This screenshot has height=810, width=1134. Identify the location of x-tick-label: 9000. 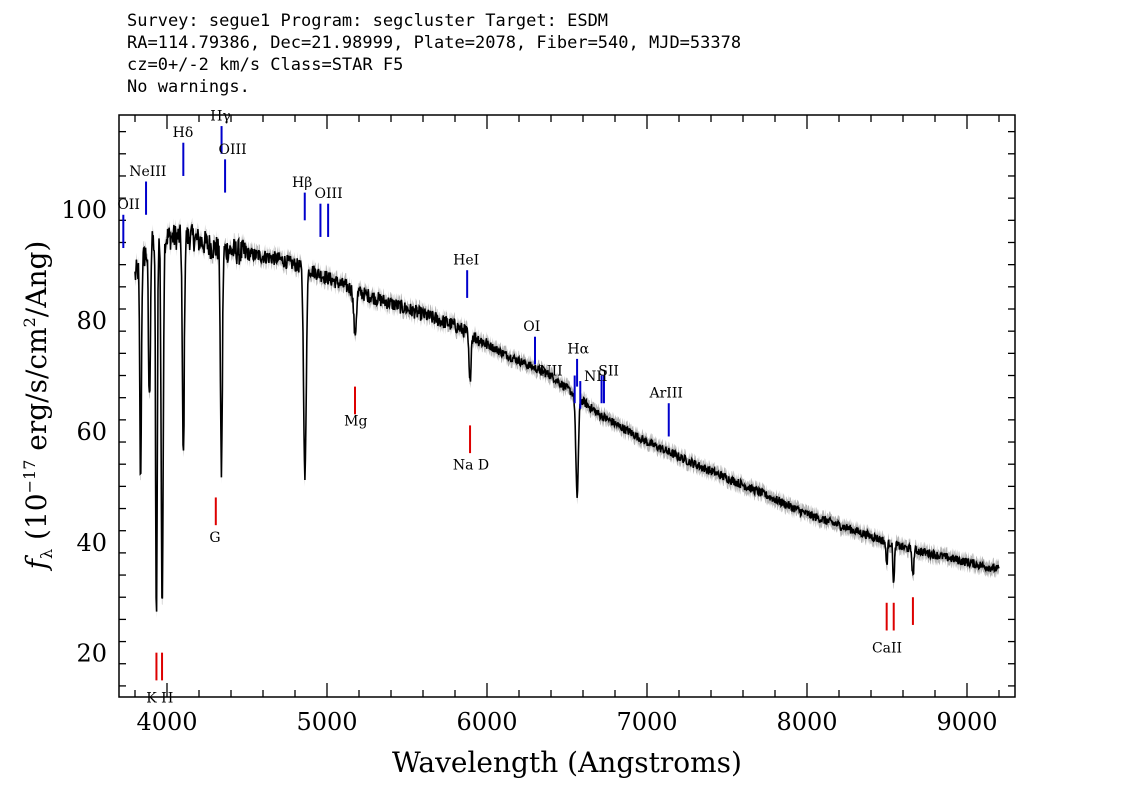
(966, 722).